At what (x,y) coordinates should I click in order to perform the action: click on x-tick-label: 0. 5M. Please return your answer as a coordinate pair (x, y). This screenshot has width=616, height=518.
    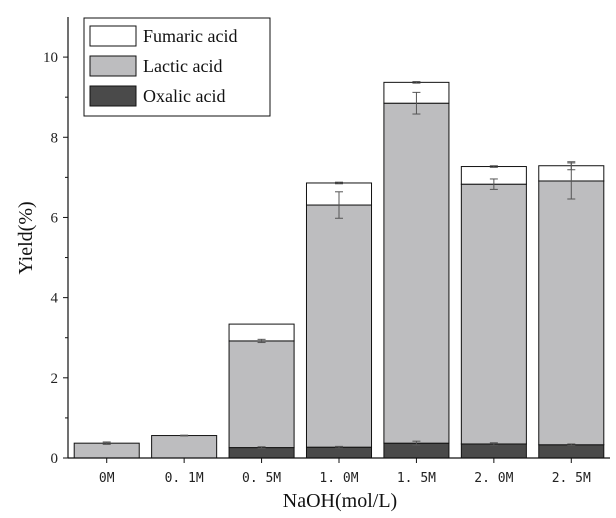
    Looking at the image, I should click on (261, 478).